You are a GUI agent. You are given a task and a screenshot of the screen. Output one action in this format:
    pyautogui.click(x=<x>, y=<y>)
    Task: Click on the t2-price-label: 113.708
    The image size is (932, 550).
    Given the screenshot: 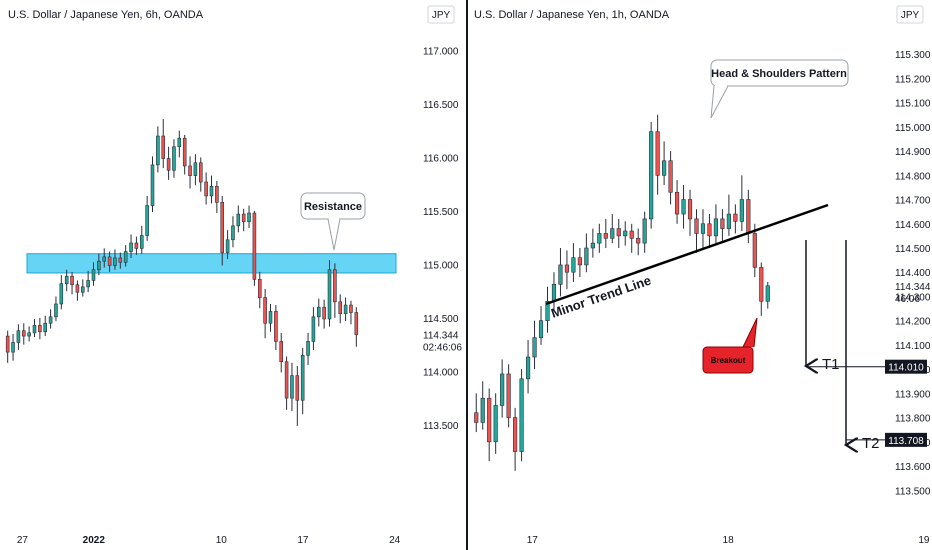 What is the action you would take?
    pyautogui.click(x=906, y=441)
    